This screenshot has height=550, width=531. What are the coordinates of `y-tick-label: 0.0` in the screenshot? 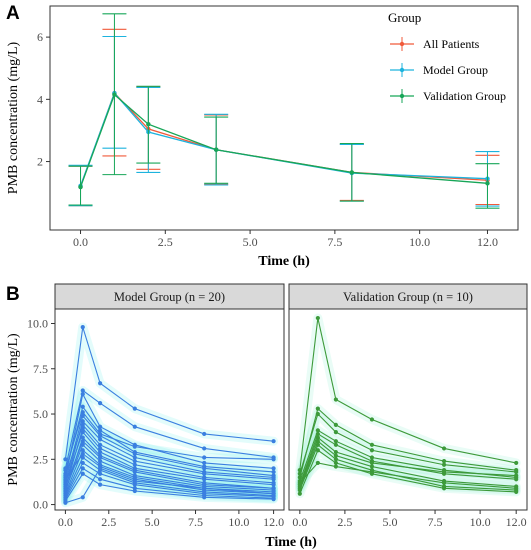 It's located at (40, 505).